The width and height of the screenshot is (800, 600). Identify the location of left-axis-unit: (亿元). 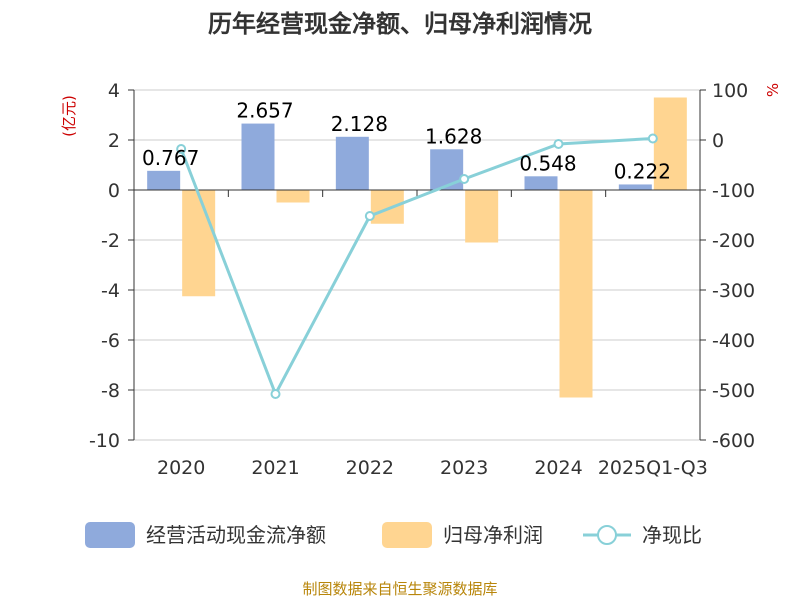
(69, 116).